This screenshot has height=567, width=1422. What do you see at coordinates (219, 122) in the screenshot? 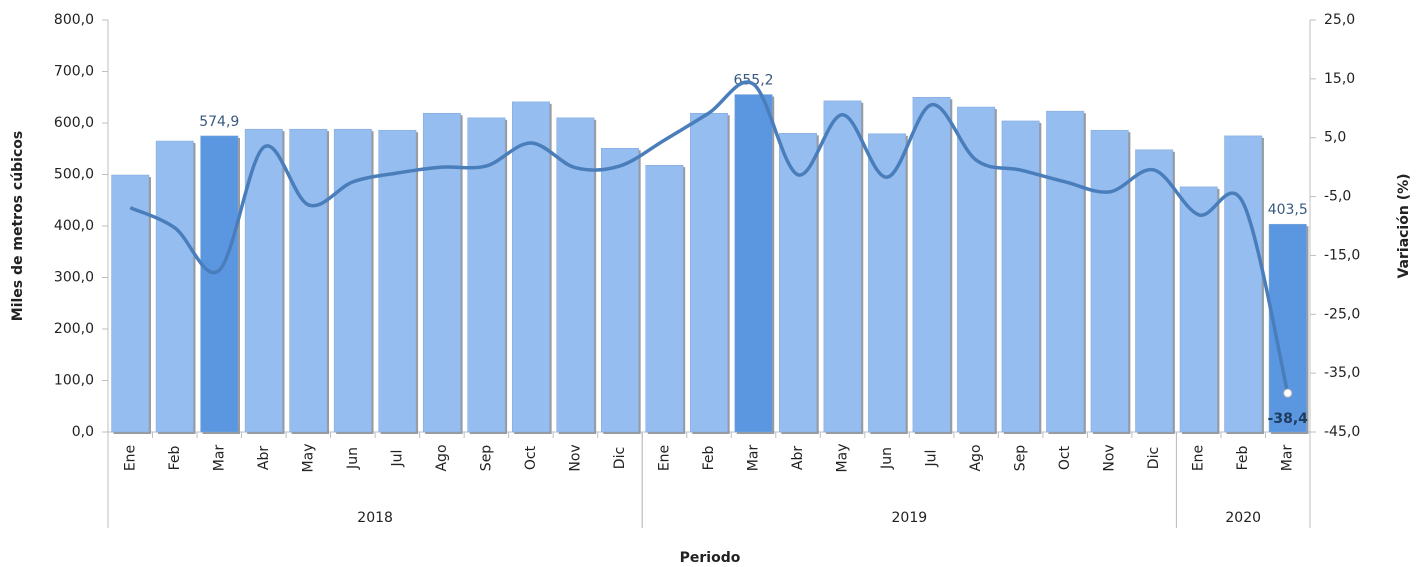
I see `bar-value-label: 574,9` at bounding box center [219, 122].